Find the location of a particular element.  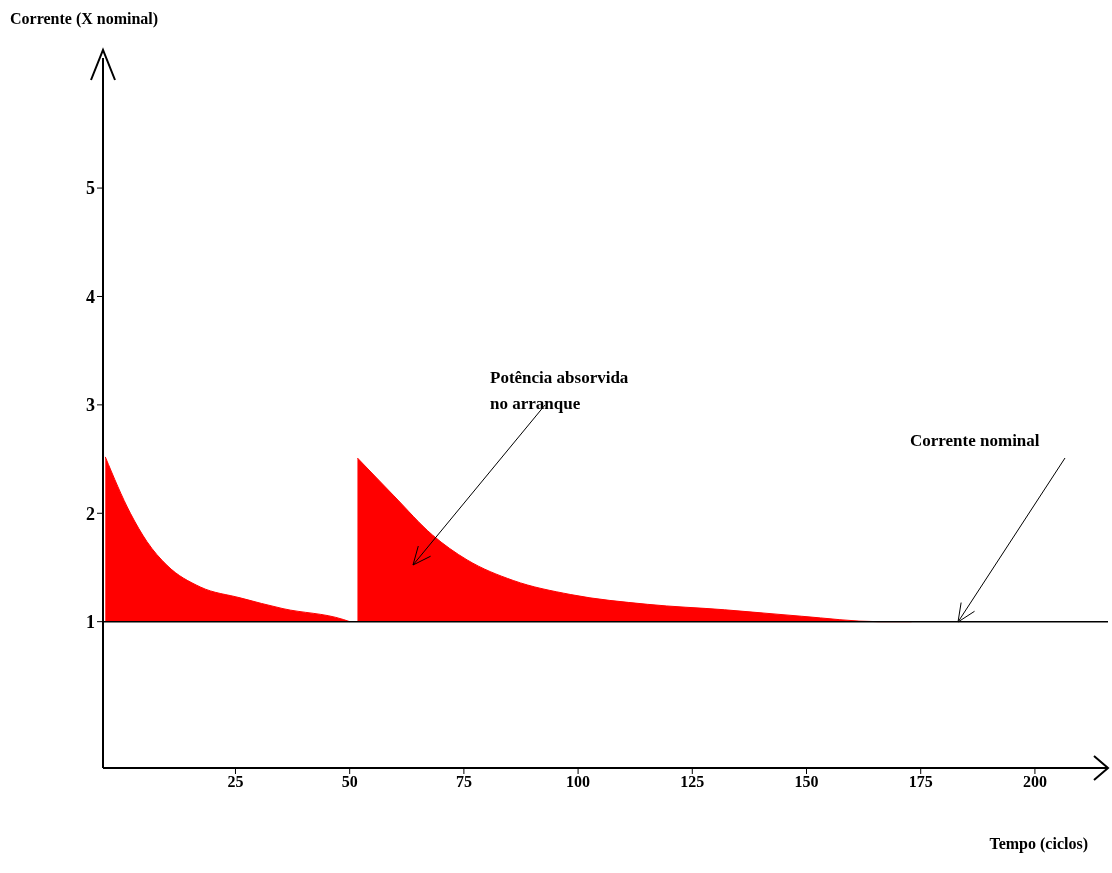

x-tick-label: 175 is located at coordinates (920, 782).